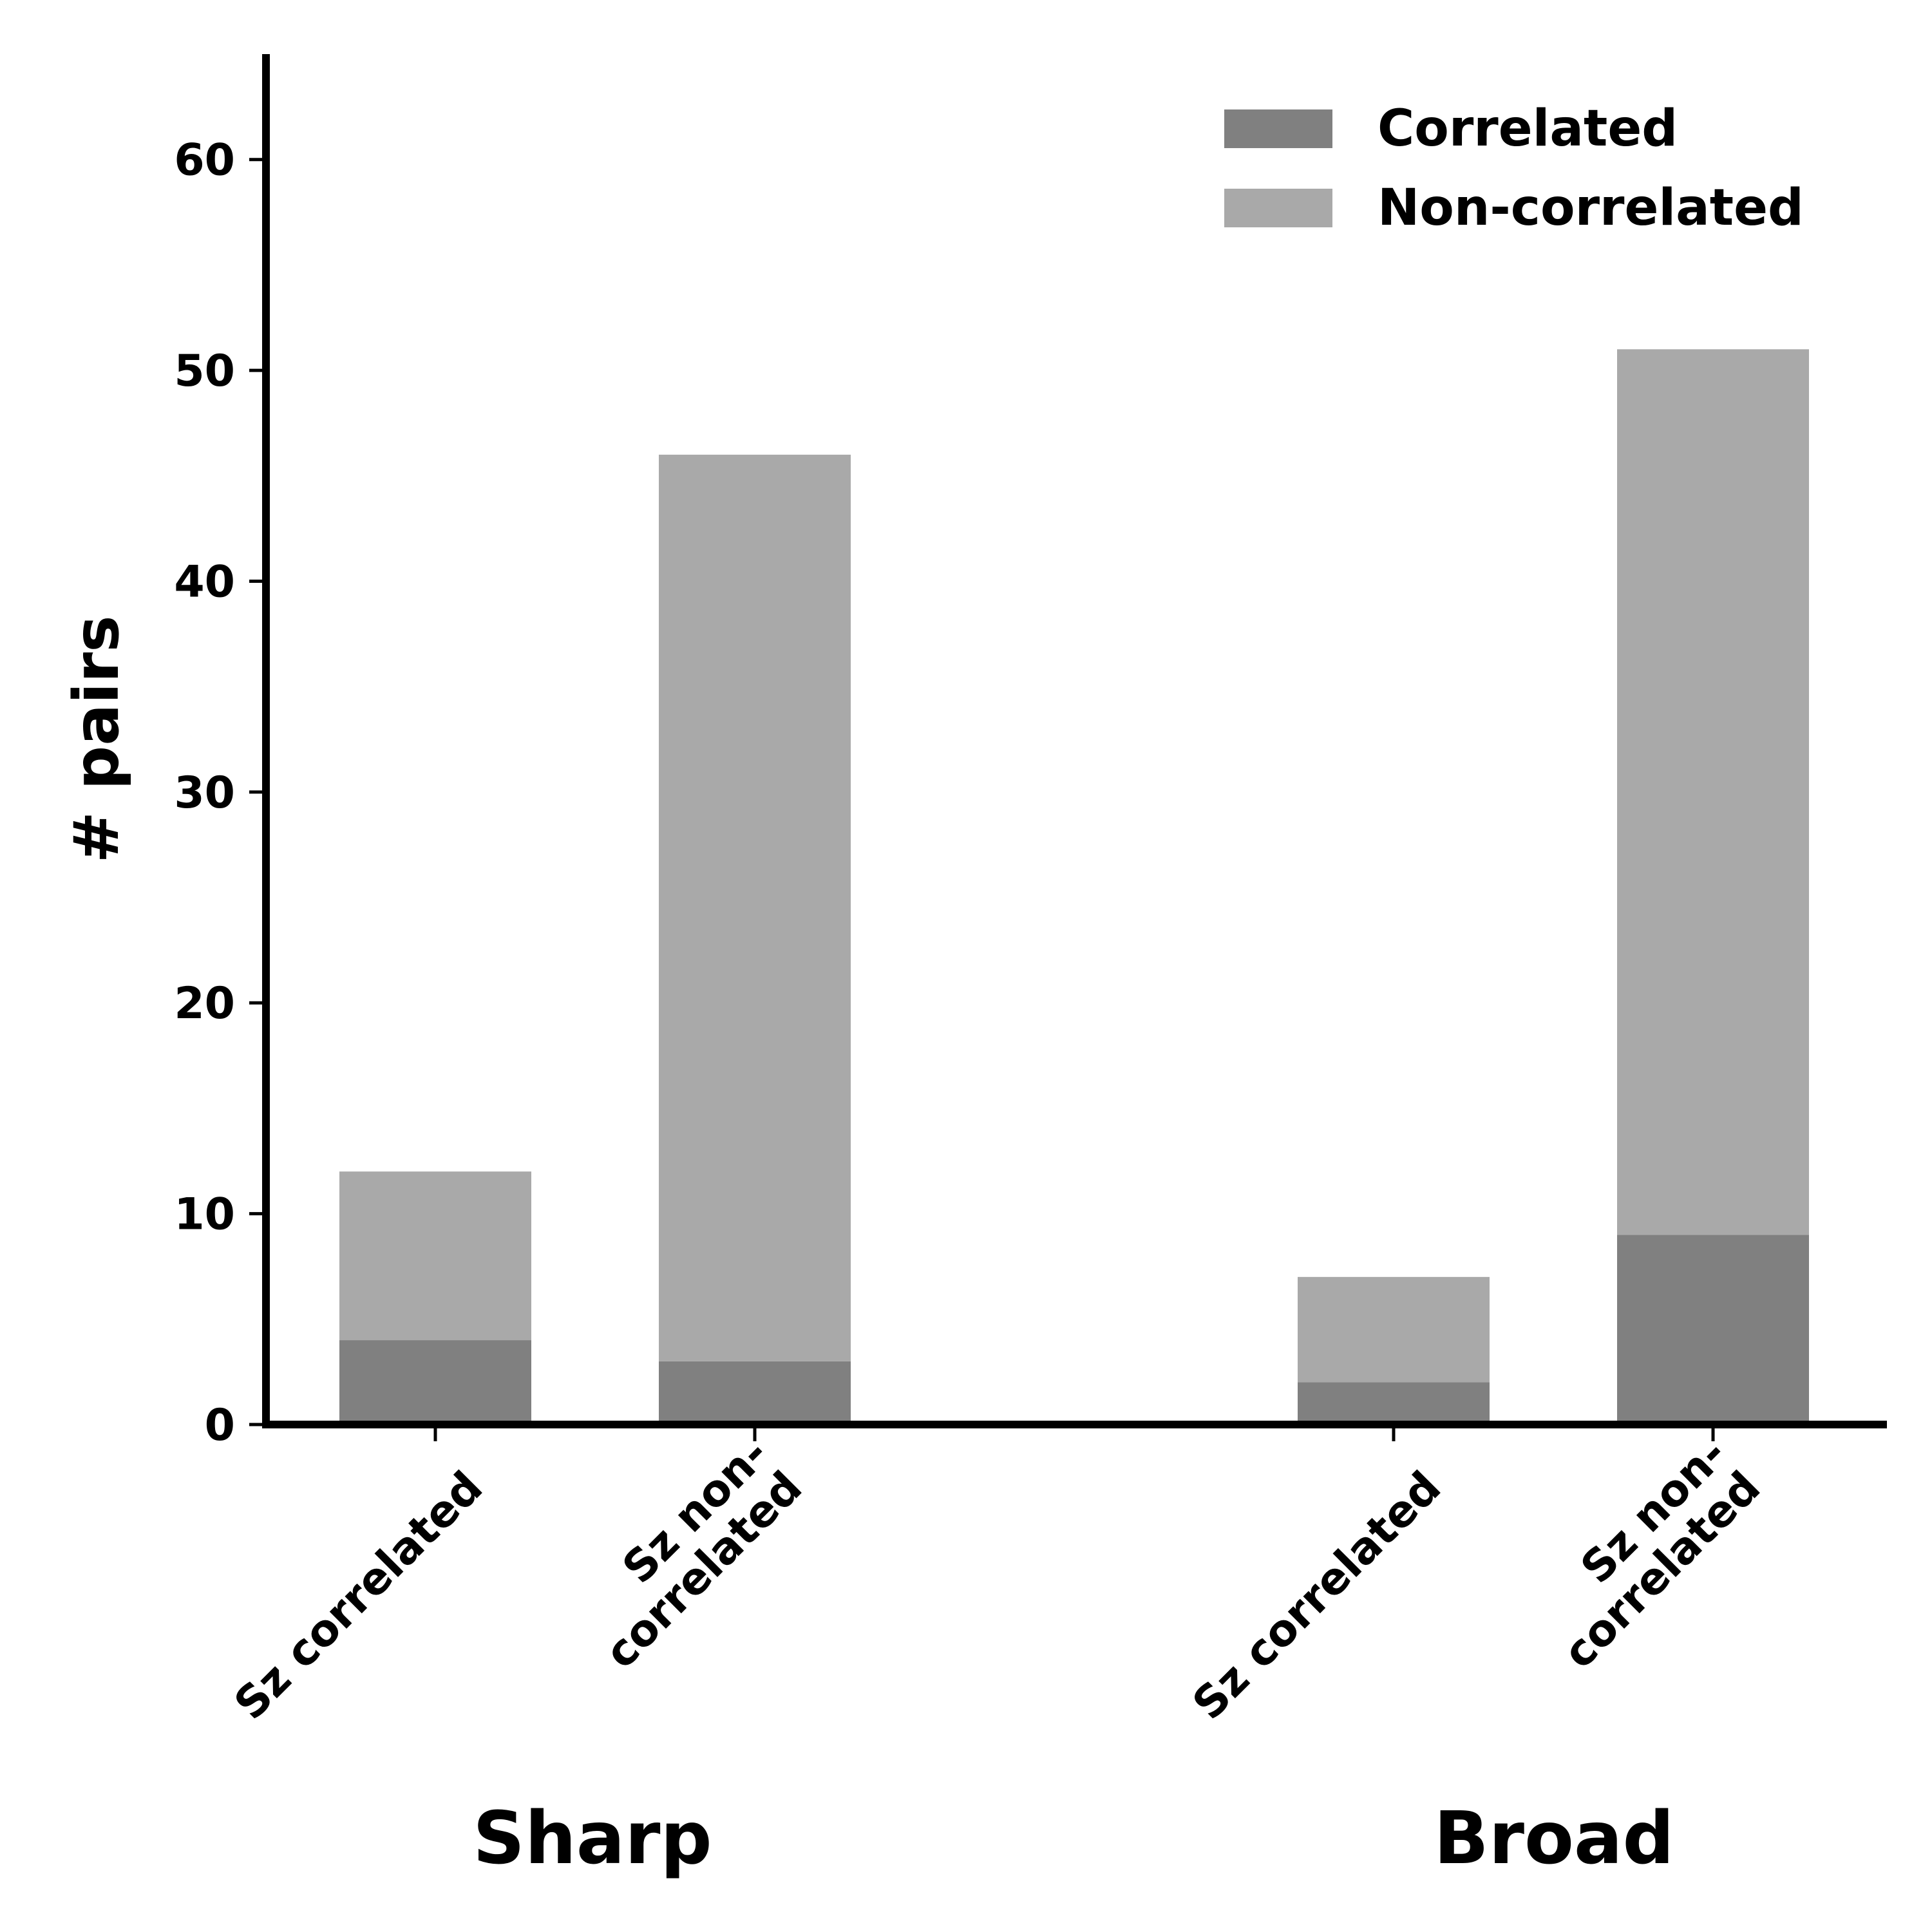 The height and width of the screenshot is (1932, 1932). I want to click on legend-label-non-correlated: Non-correlated, so click(1591, 208).